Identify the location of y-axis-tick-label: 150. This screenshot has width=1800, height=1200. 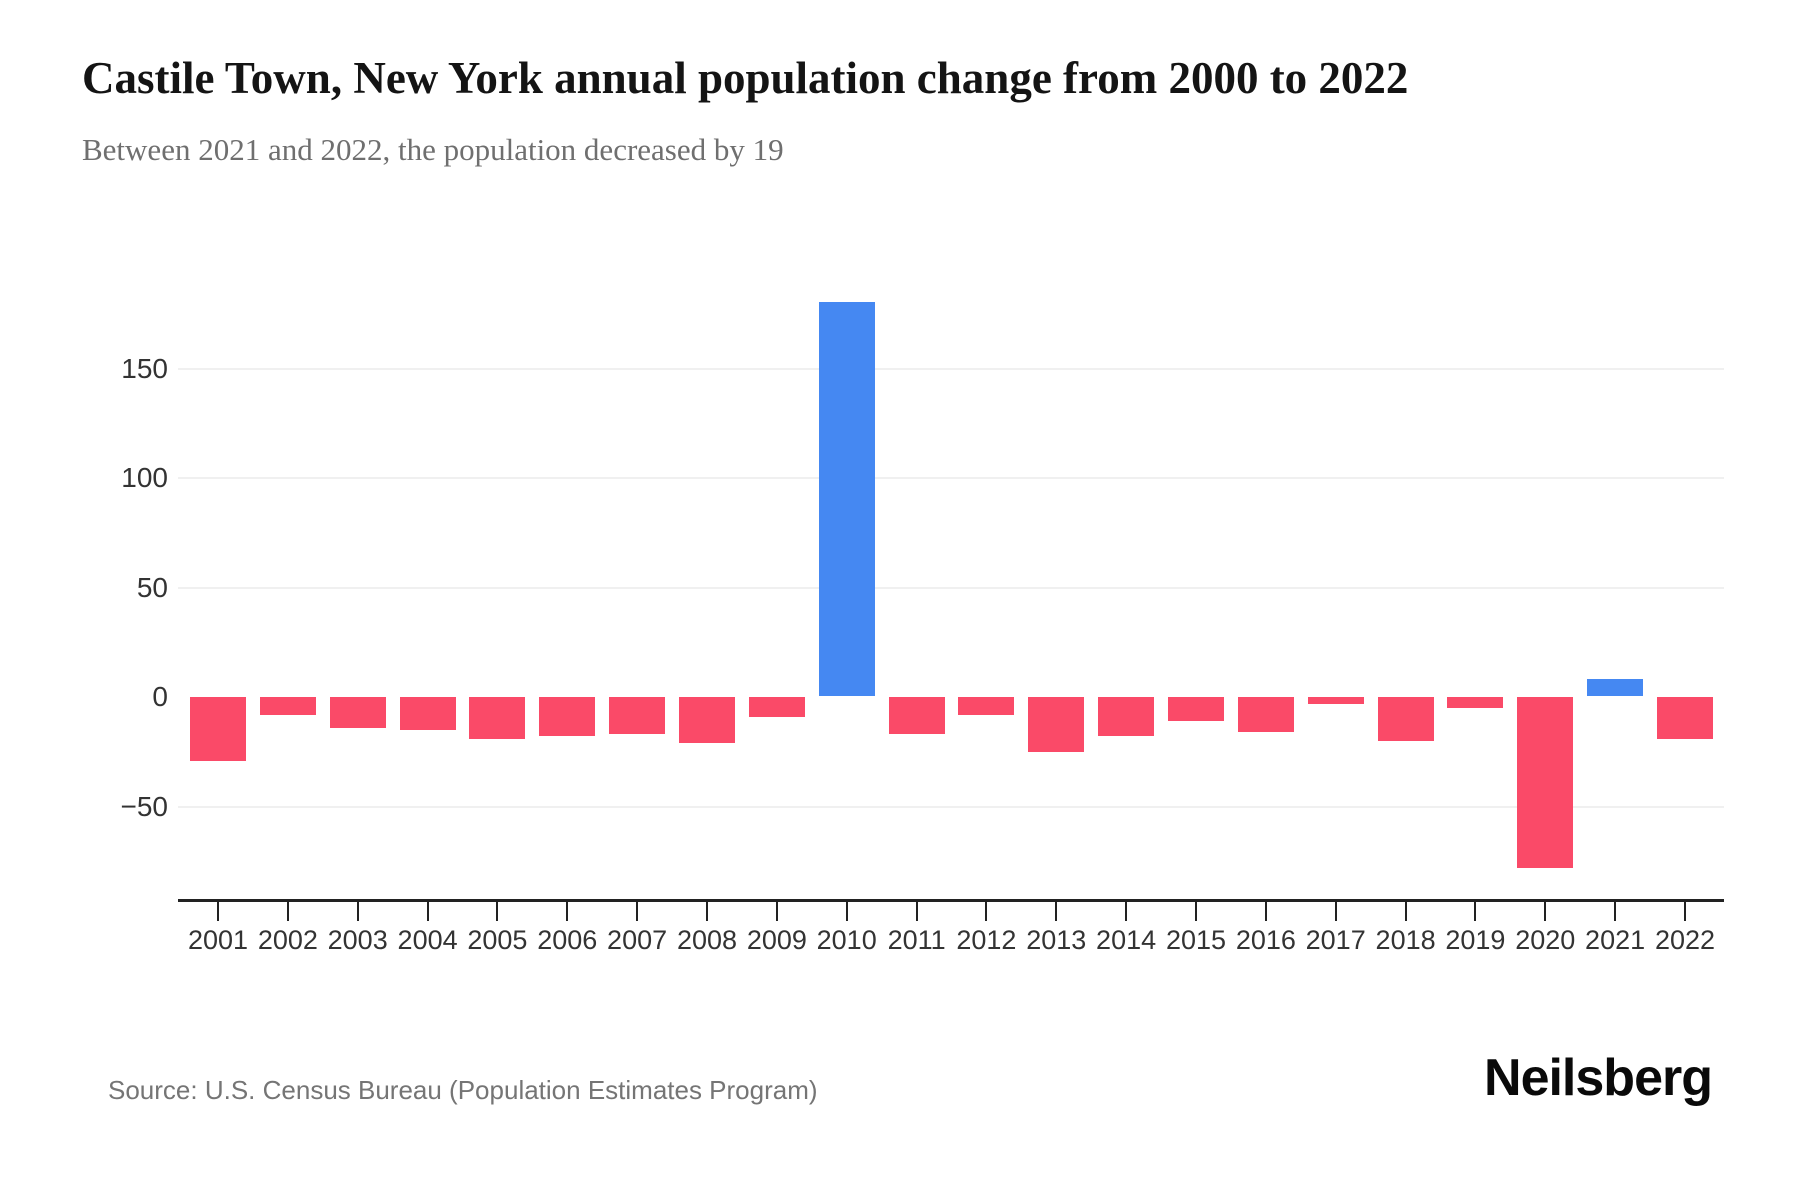
(144, 368).